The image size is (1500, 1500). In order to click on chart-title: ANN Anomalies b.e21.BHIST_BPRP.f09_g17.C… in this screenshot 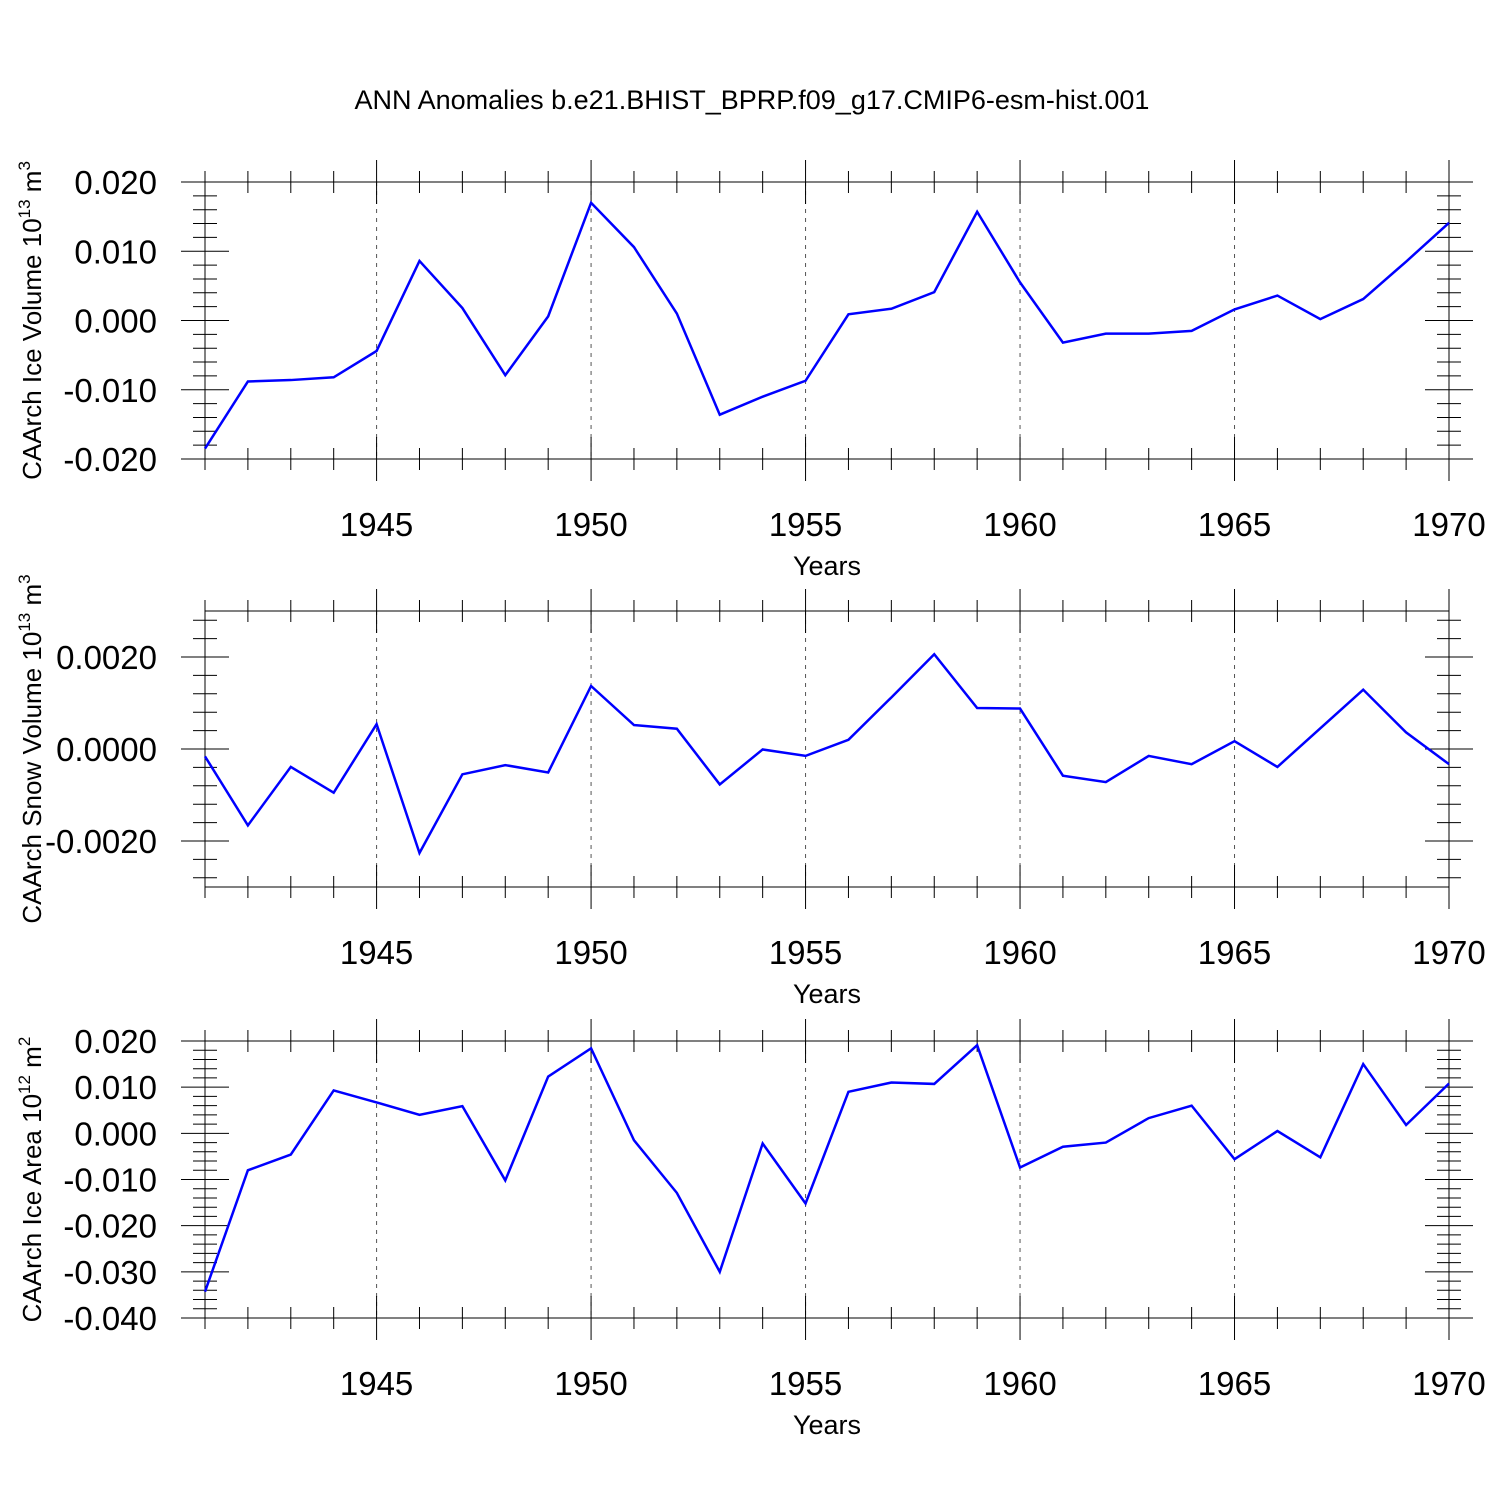, I will do `click(752, 100)`.